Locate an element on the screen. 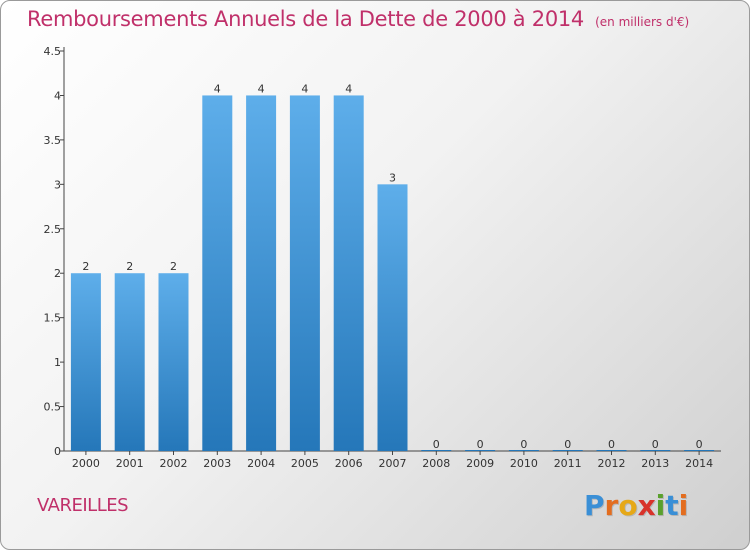 The image size is (750, 550). x-tick-label: 2008 is located at coordinates (436, 463).